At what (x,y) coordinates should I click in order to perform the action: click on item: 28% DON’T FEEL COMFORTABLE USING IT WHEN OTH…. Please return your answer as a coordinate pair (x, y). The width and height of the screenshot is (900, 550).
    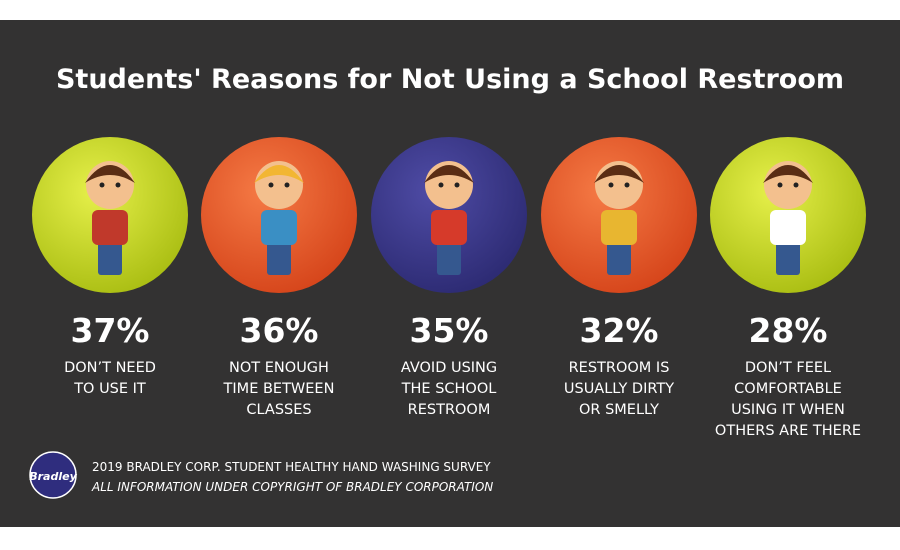
    Looking at the image, I should click on (788, 288).